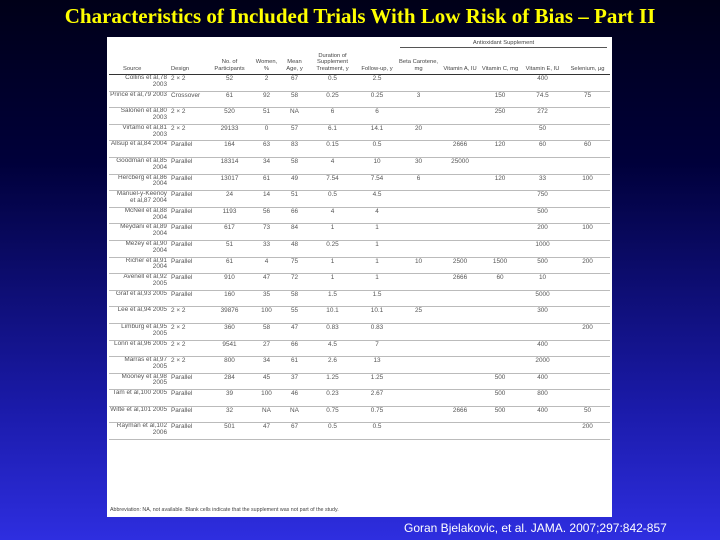 The width and height of the screenshot is (720, 540). I want to click on cell-participants: 18314, so click(229, 166).